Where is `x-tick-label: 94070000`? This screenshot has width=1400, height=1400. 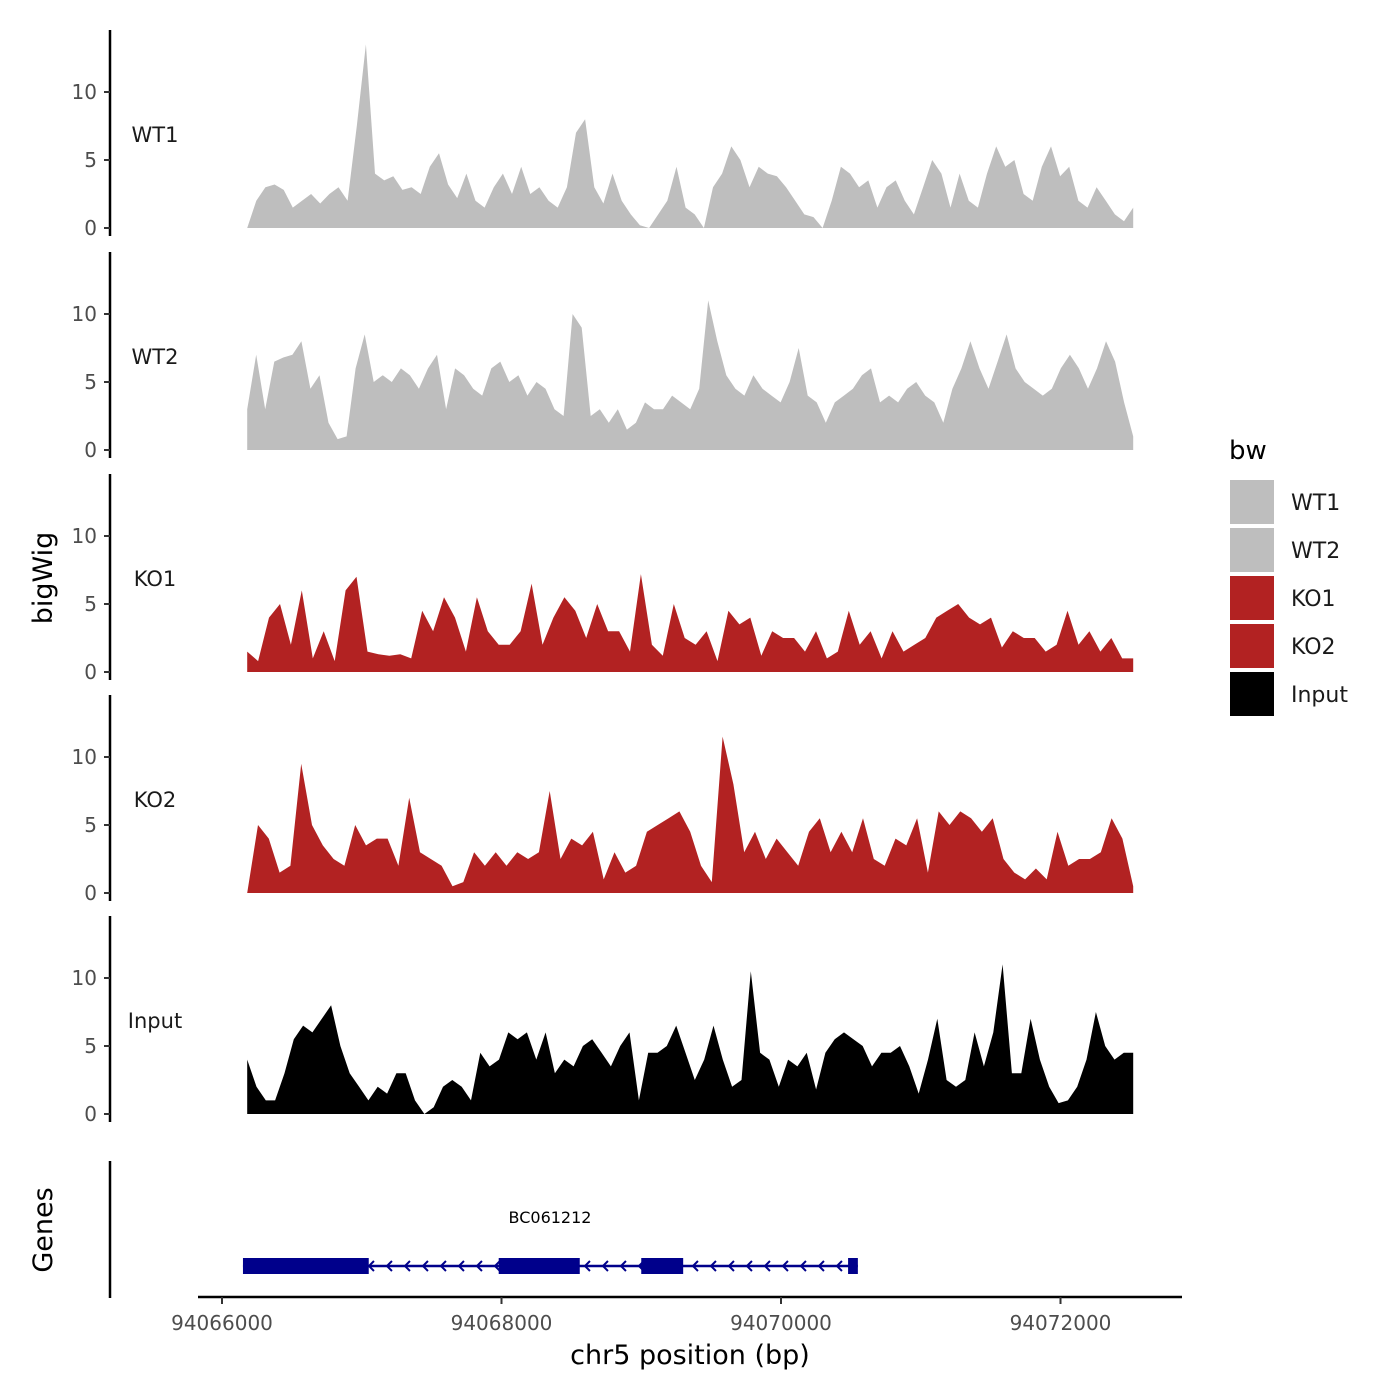 x-tick-label: 94070000 is located at coordinates (781, 1323).